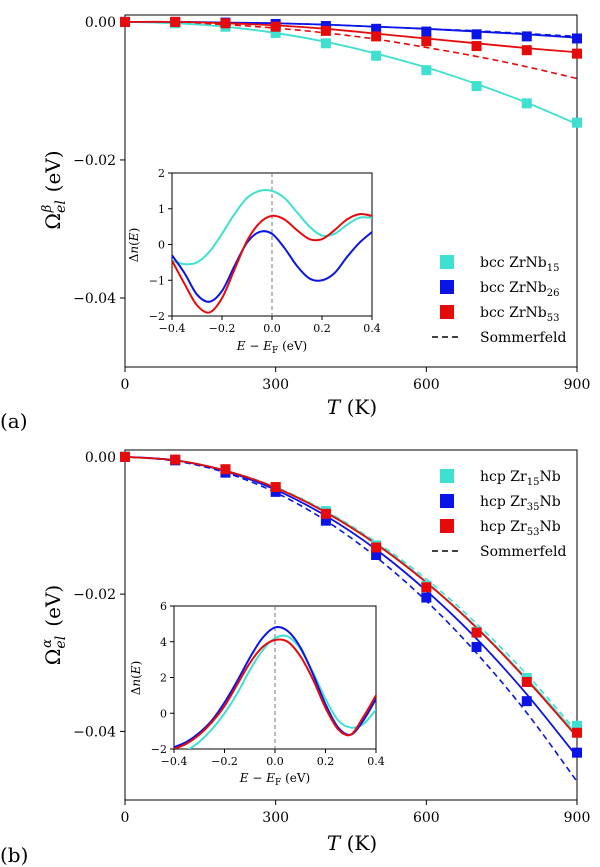 The image size is (600, 867). I want to click on x-tick-label: 300, so click(275, 385).